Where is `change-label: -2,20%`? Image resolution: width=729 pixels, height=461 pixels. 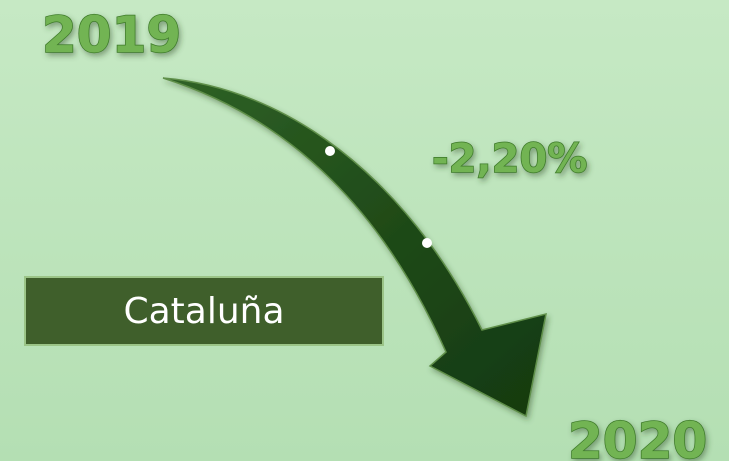
change-label: -2,20% is located at coordinates (509, 159).